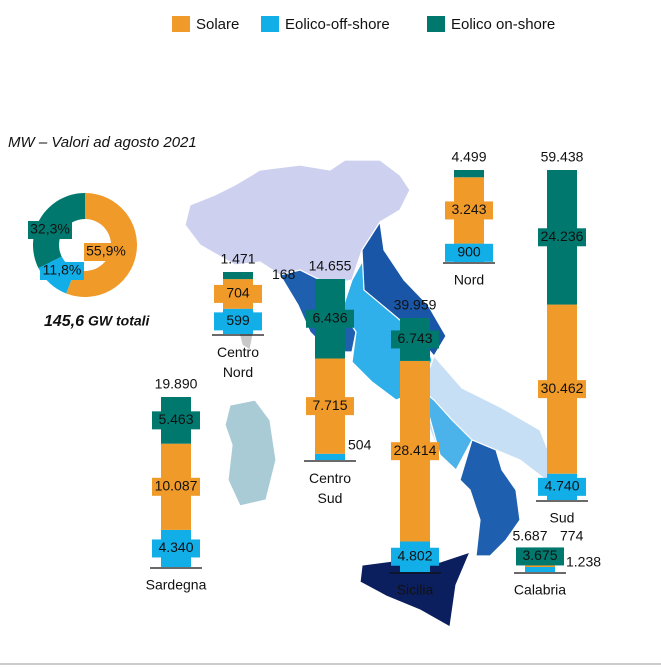 The image size is (661, 668). I want to click on segment-label: 28.414, so click(415, 450).